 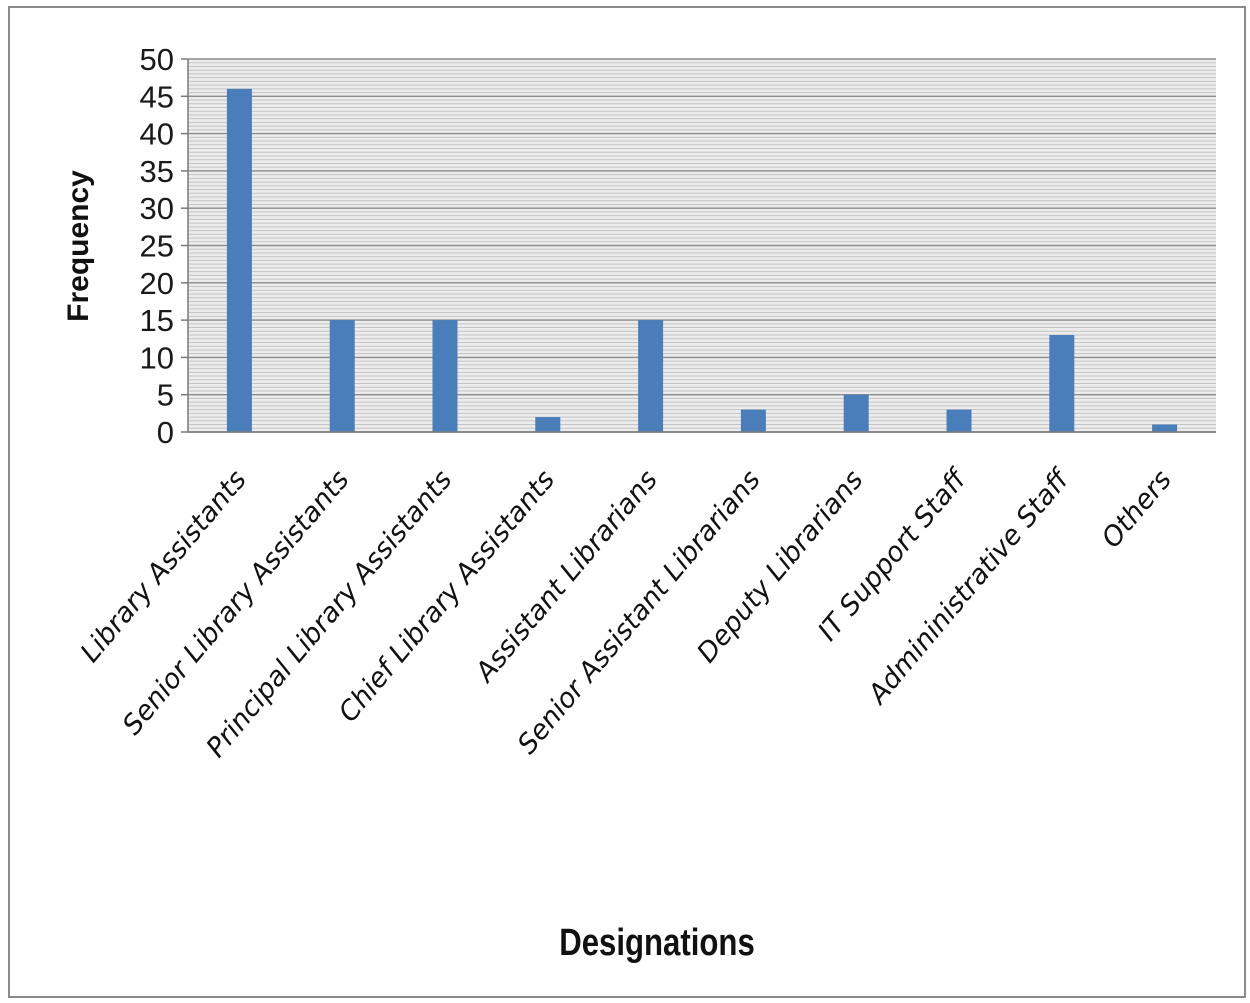 I want to click on x-tick-label: Assistant Librarians, so click(x=566, y=577).